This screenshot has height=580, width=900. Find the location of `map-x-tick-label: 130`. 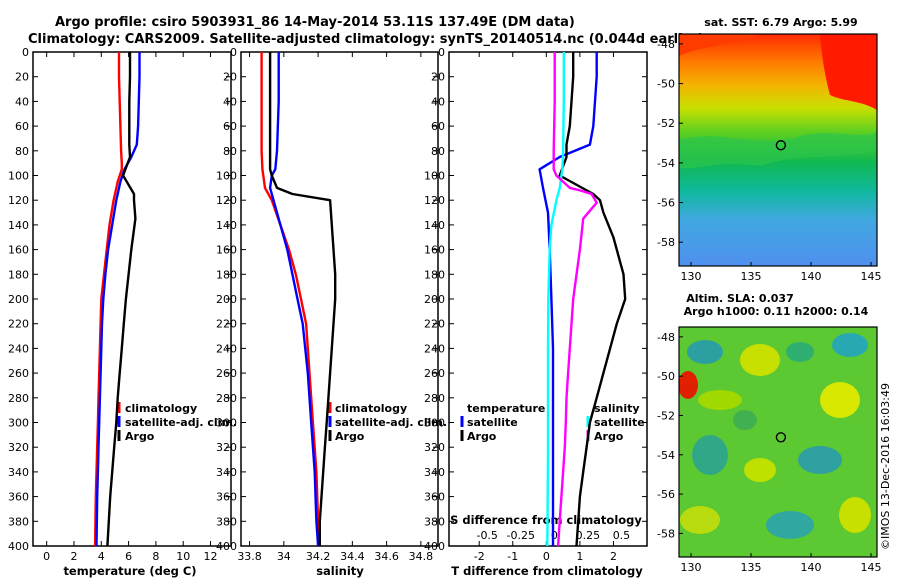

map-x-tick-label: 130 is located at coordinates (691, 276).